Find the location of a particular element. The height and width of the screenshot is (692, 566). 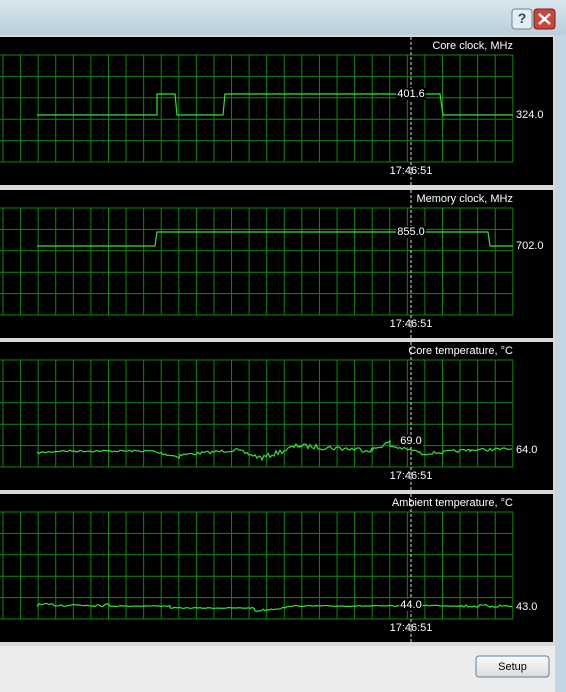

panel-title: Core clock, MHz is located at coordinates (472, 46).